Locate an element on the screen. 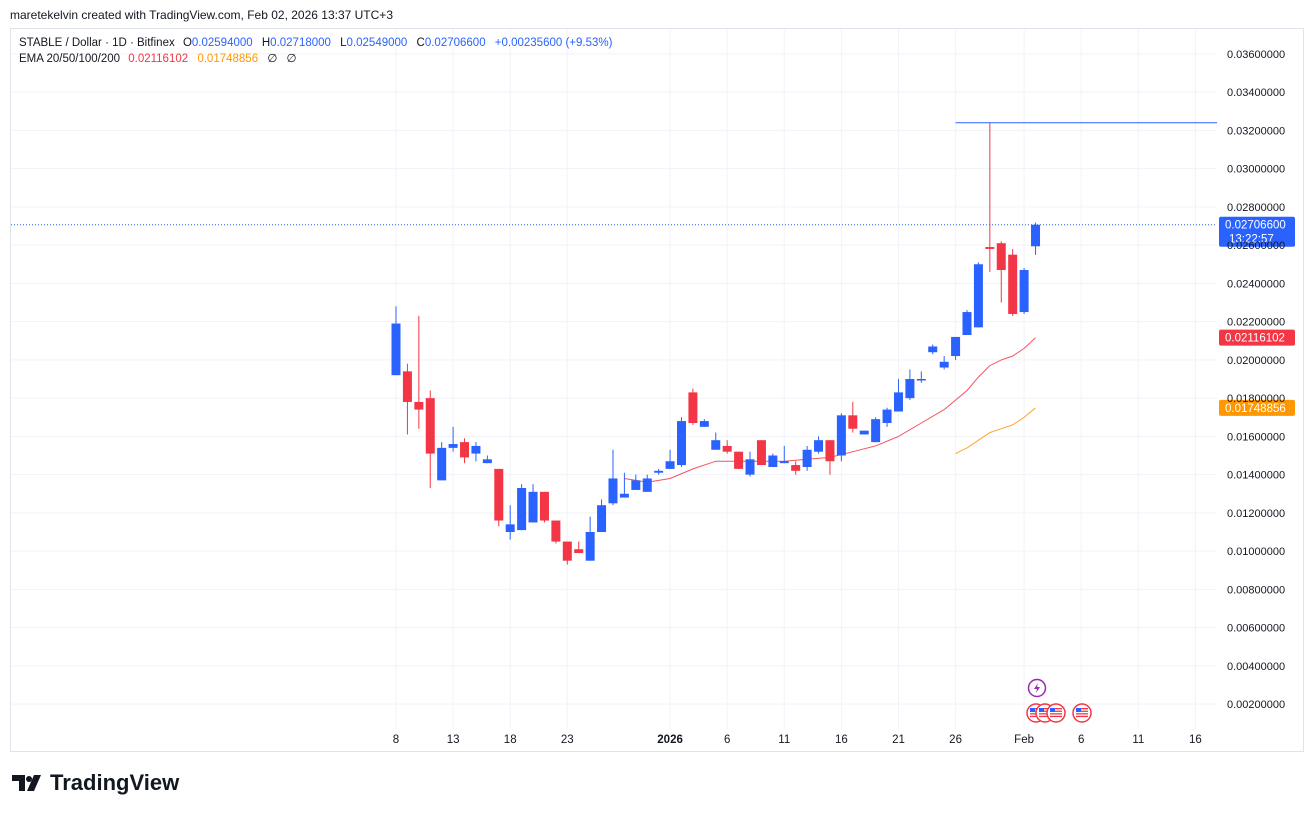  close-value: 0.02706600 is located at coordinates (455, 43).